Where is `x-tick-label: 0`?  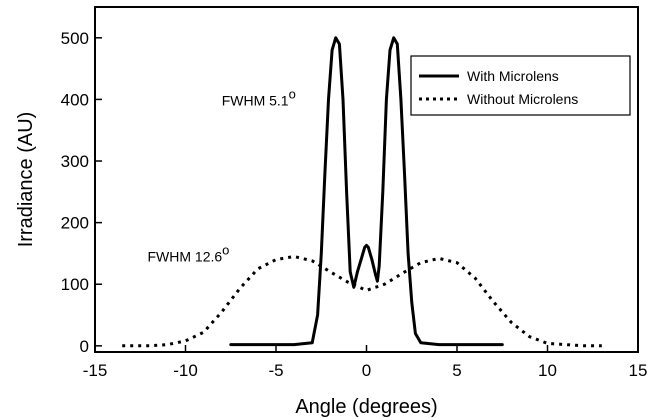
x-tick-label: 0 is located at coordinates (366, 370).